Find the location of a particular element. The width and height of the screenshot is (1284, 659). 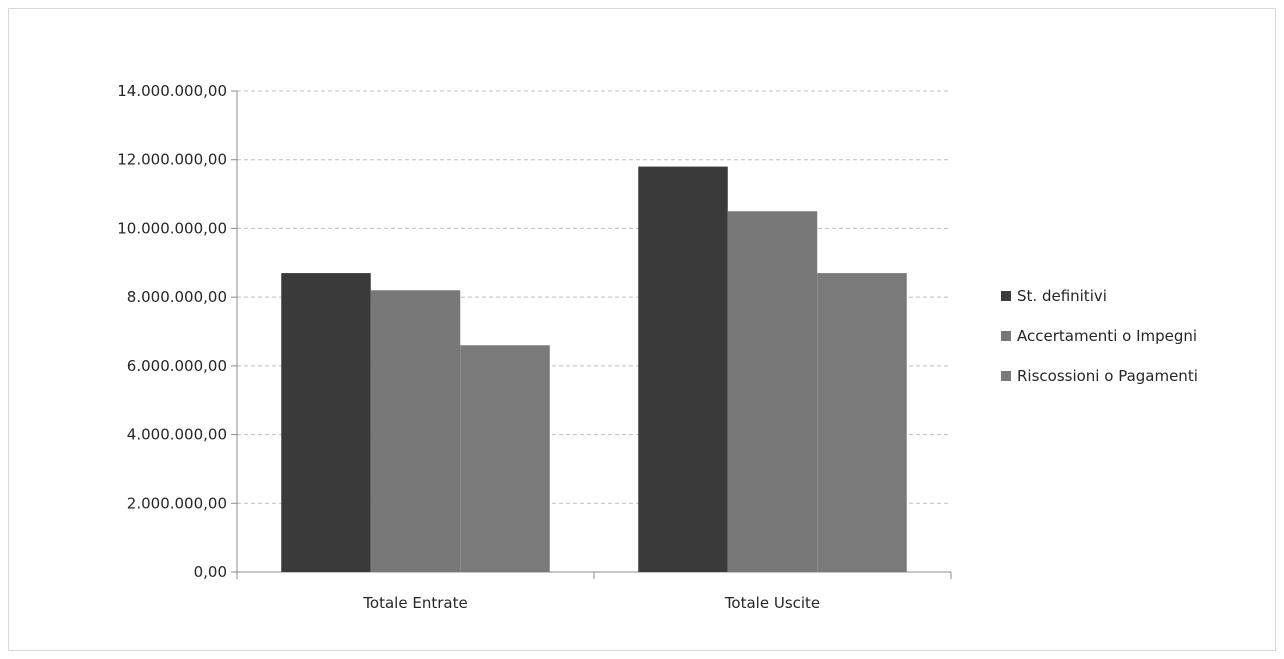

legend-label: Riscossioni o Pagamenti is located at coordinates (1107, 376).